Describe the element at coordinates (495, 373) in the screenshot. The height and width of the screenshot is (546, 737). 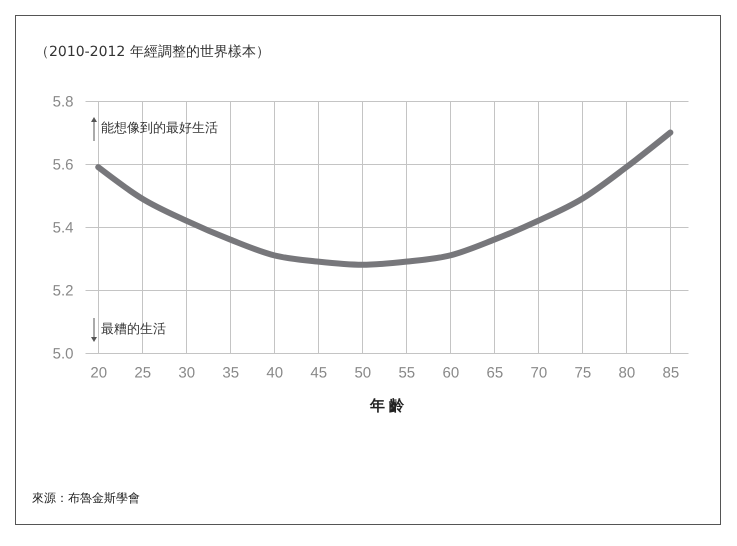
I see `x-tick-label: 65` at that location.